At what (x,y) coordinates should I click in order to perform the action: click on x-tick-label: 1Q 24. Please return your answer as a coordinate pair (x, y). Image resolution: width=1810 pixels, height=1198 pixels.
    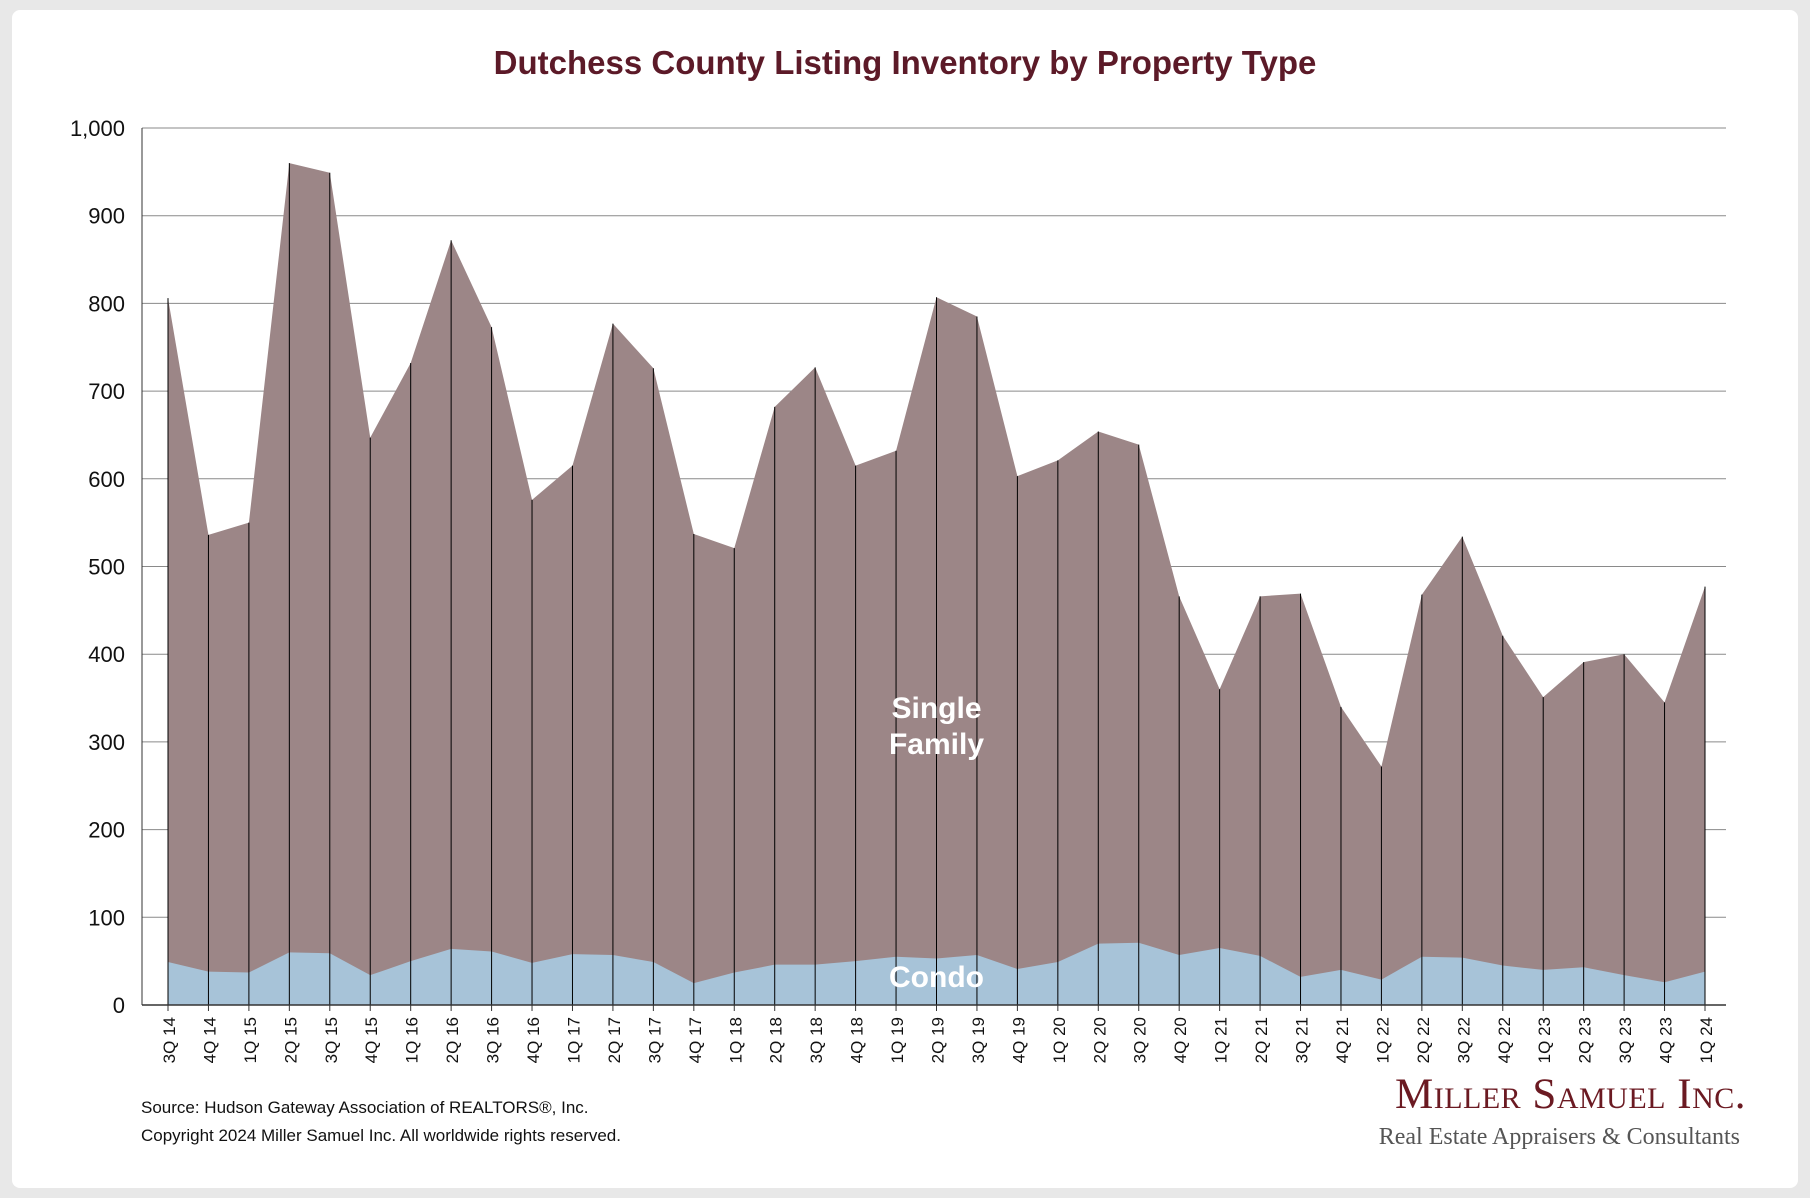
    Looking at the image, I should click on (1706, 1040).